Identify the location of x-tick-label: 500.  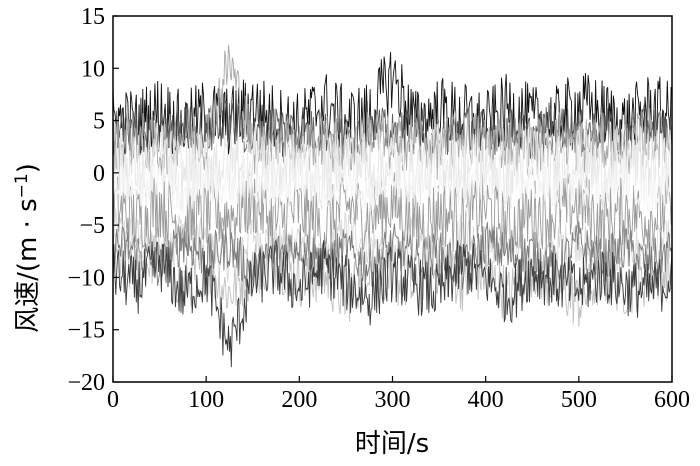
(579, 400).